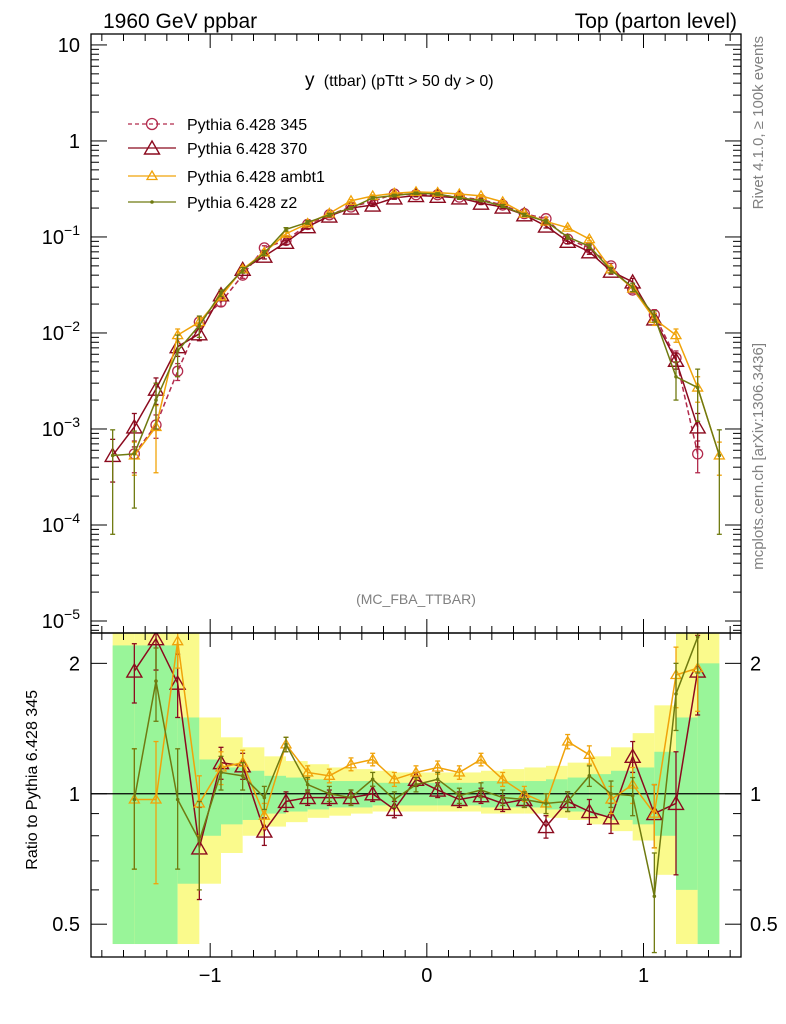 This screenshot has width=786, height=1024. What do you see at coordinates (755, 664) in the screenshot?
I see `ratio-ytick-label-right: 2` at bounding box center [755, 664].